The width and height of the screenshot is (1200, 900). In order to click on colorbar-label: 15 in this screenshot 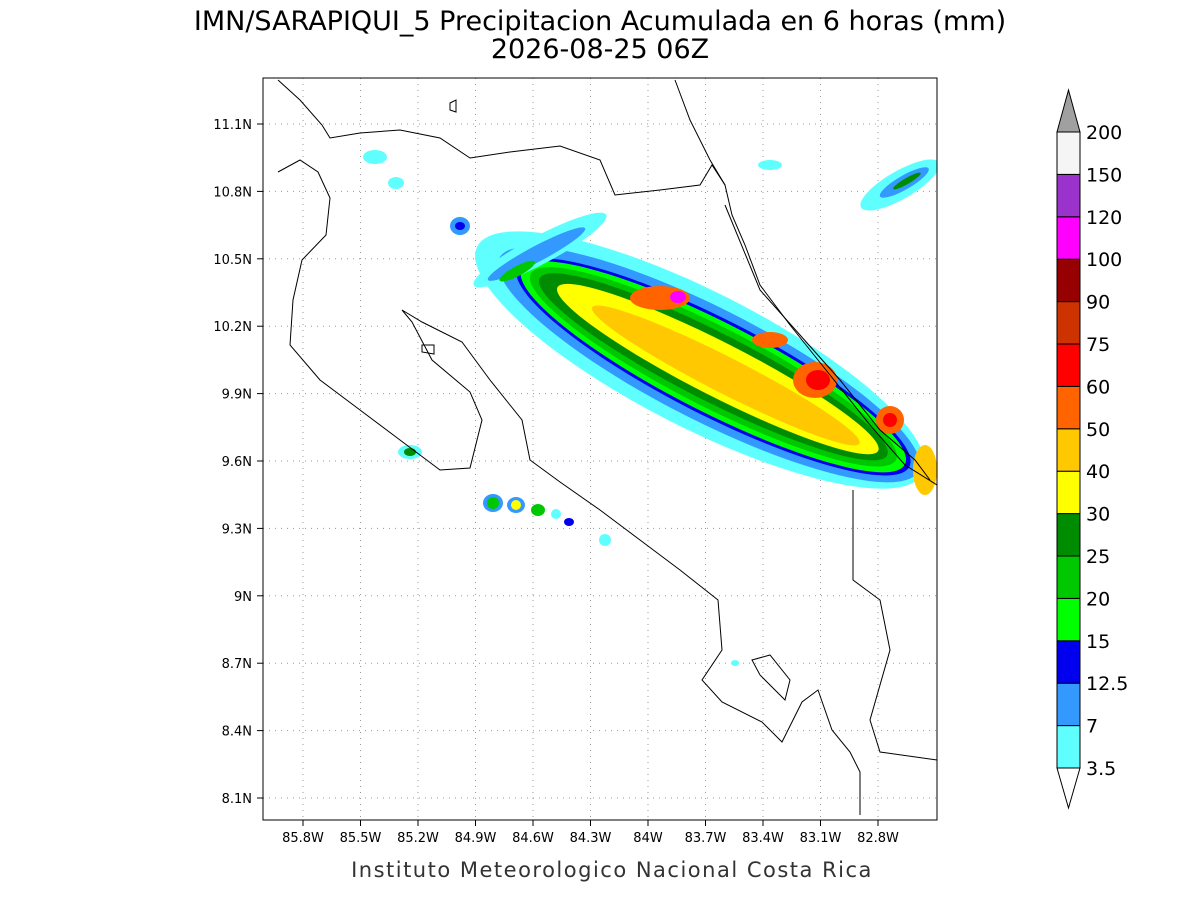, I will do `click(1098, 642)`.